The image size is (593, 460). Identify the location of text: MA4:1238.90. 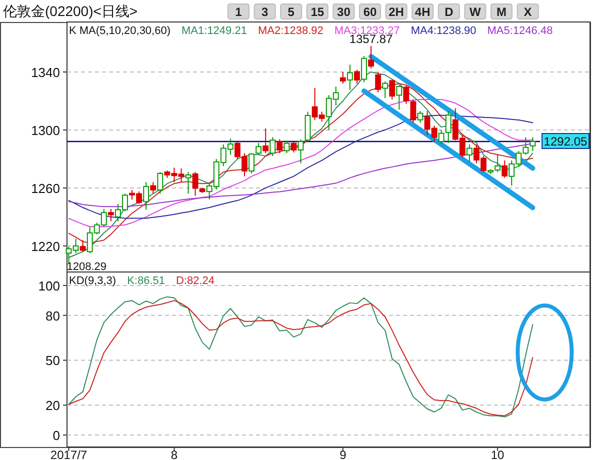
(443, 31).